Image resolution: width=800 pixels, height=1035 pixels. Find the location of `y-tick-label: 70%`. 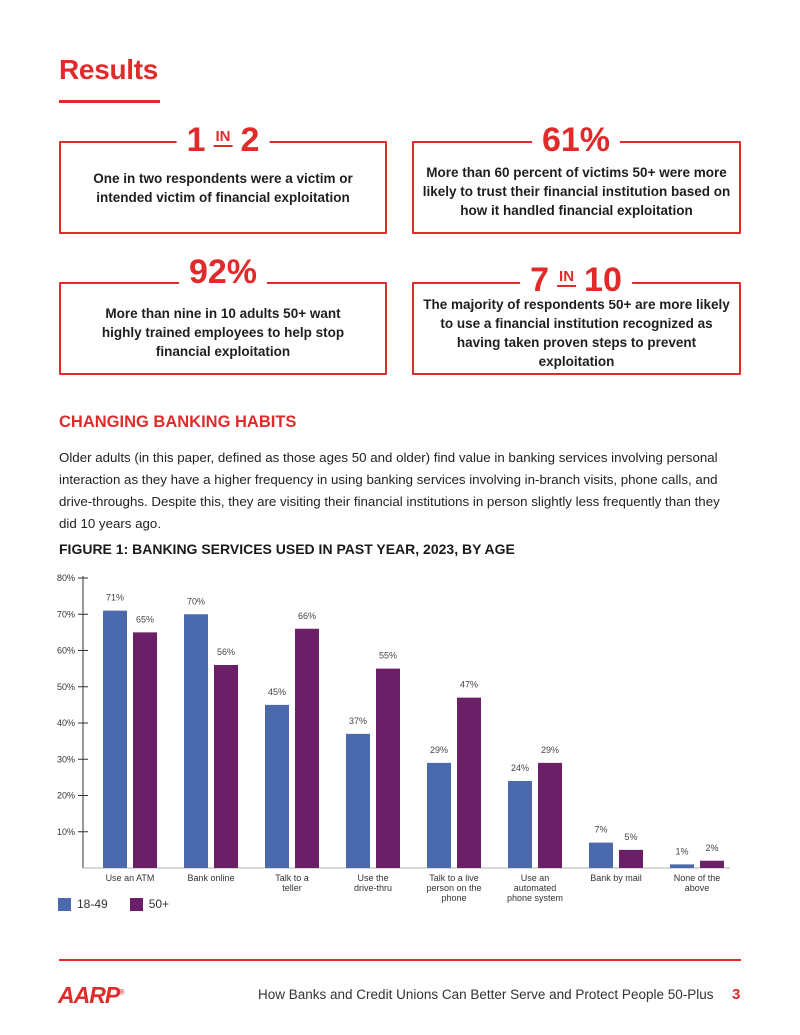

y-tick-label: 70% is located at coordinates (66, 614).